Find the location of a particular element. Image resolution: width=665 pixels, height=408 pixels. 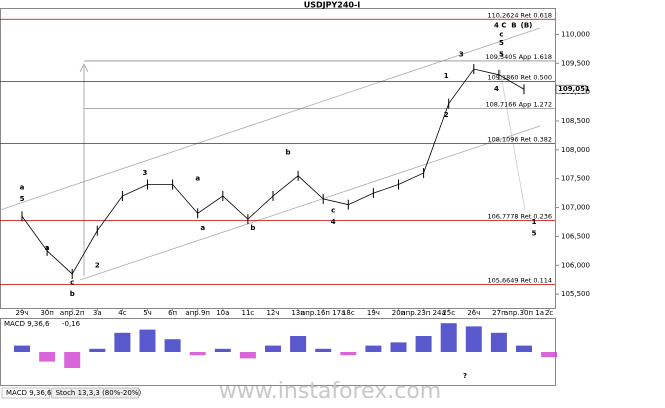

x-tick-label: 13п is located at coordinates (297, 313).